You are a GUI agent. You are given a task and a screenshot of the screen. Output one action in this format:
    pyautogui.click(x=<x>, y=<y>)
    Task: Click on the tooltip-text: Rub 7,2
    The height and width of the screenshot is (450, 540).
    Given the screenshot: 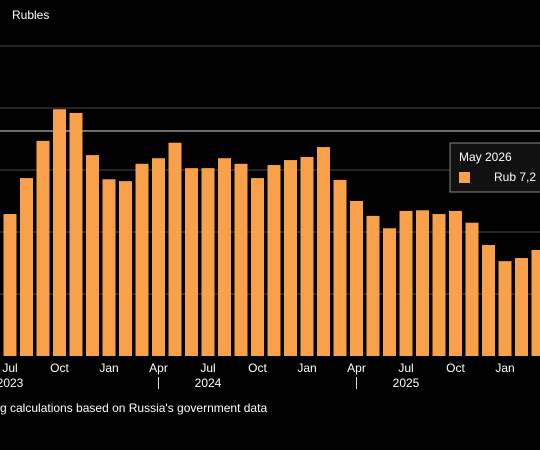 What is the action you would take?
    pyautogui.click(x=515, y=177)
    